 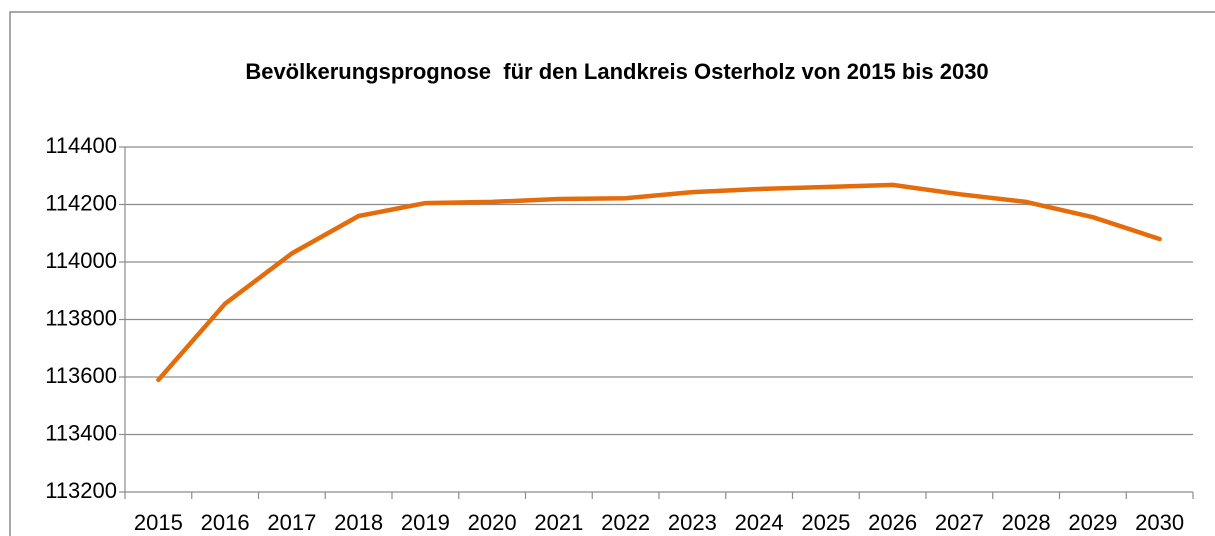 What do you see at coordinates (1026, 522) in the screenshot?
I see `x-tick-label: 2028` at bounding box center [1026, 522].